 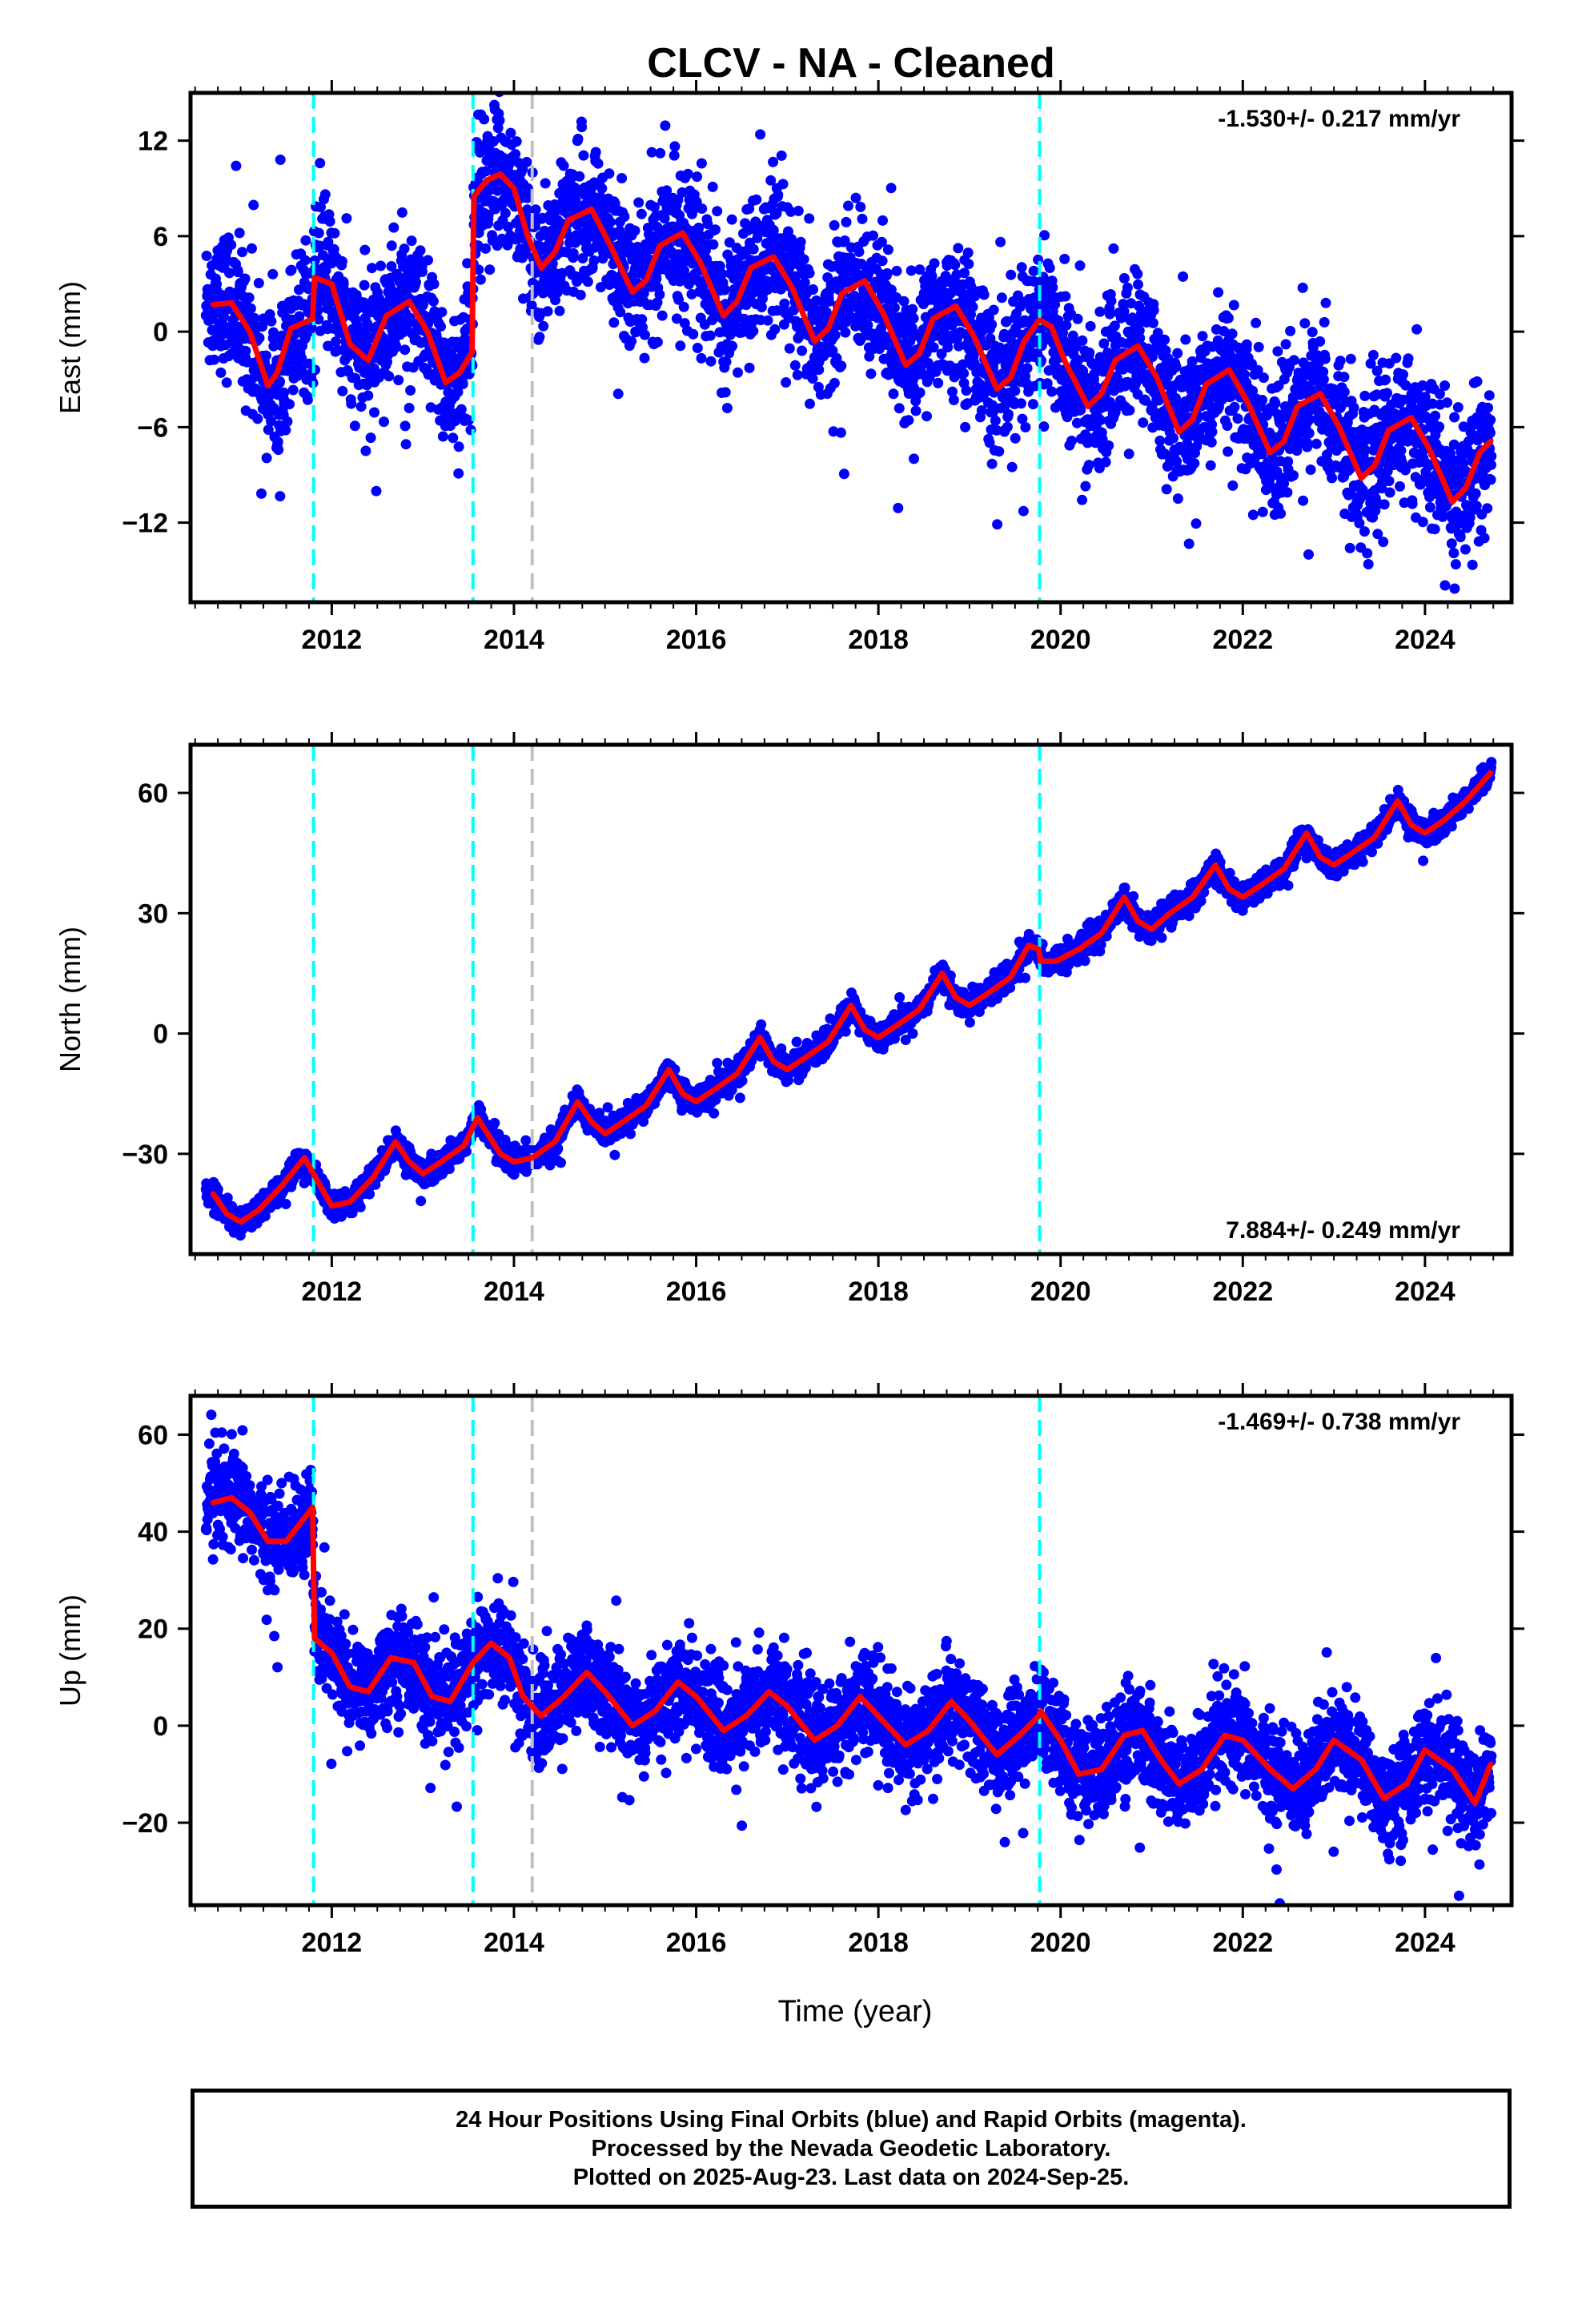 What do you see at coordinates (1339, 119) in the screenshot?
I see `rate-label: -1.530+/- 0.217 mm/yr` at bounding box center [1339, 119].